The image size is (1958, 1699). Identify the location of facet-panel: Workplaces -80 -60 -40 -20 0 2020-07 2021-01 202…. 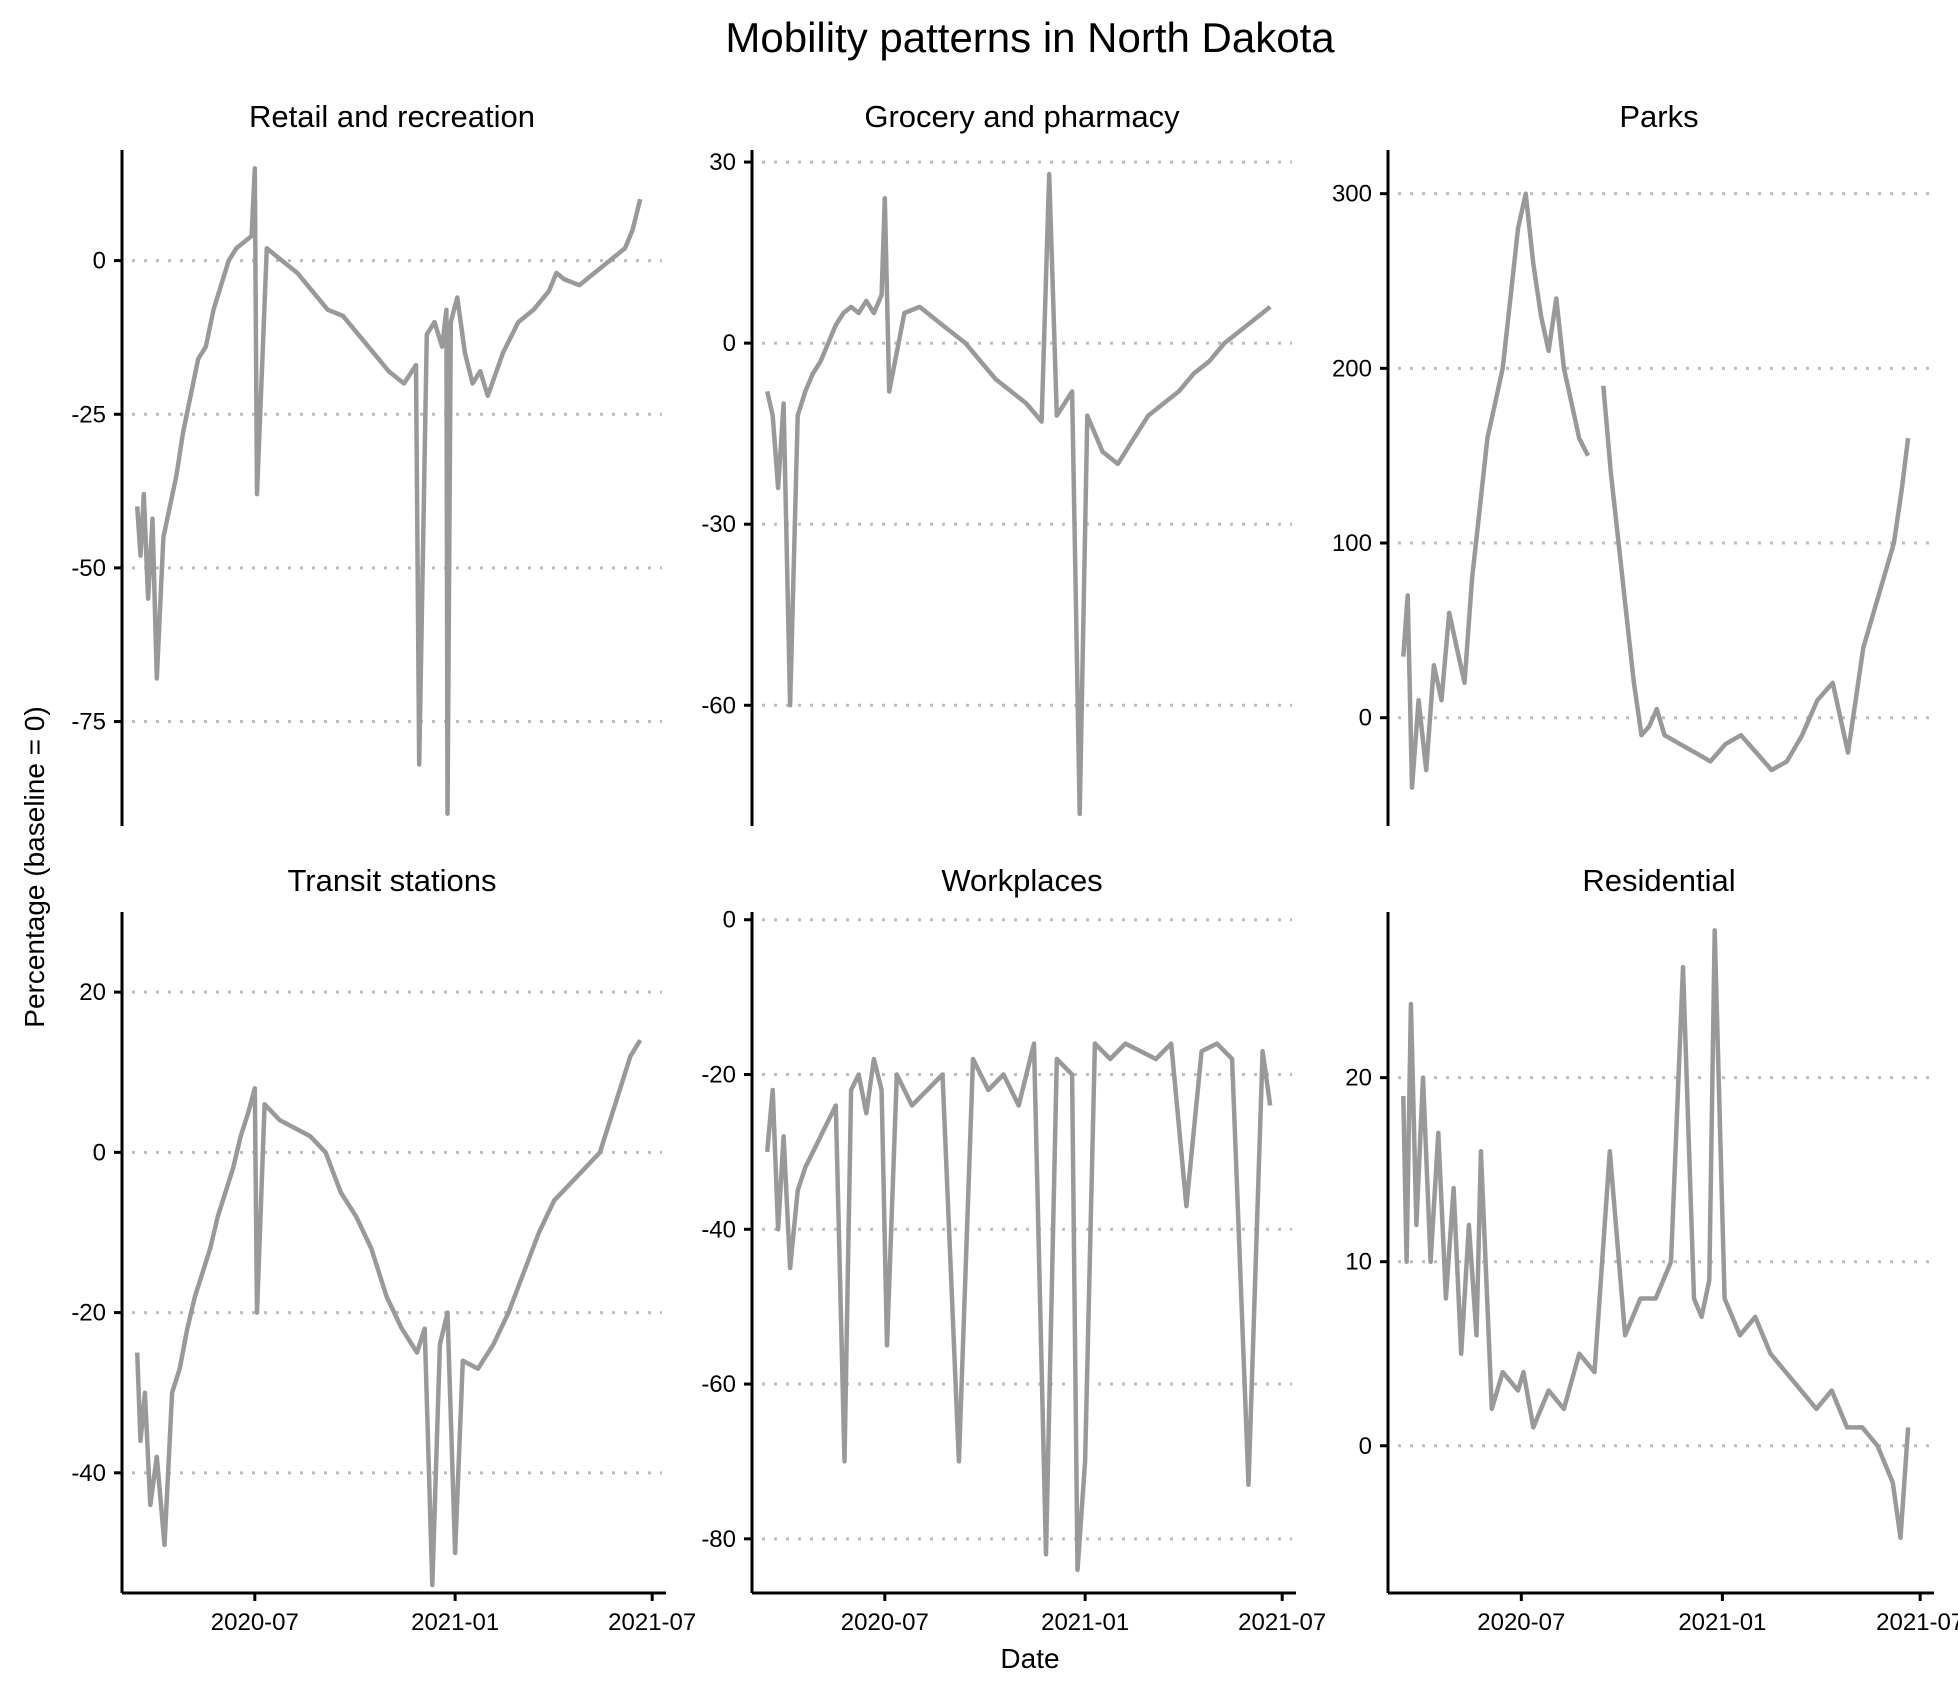
(1013, 1249).